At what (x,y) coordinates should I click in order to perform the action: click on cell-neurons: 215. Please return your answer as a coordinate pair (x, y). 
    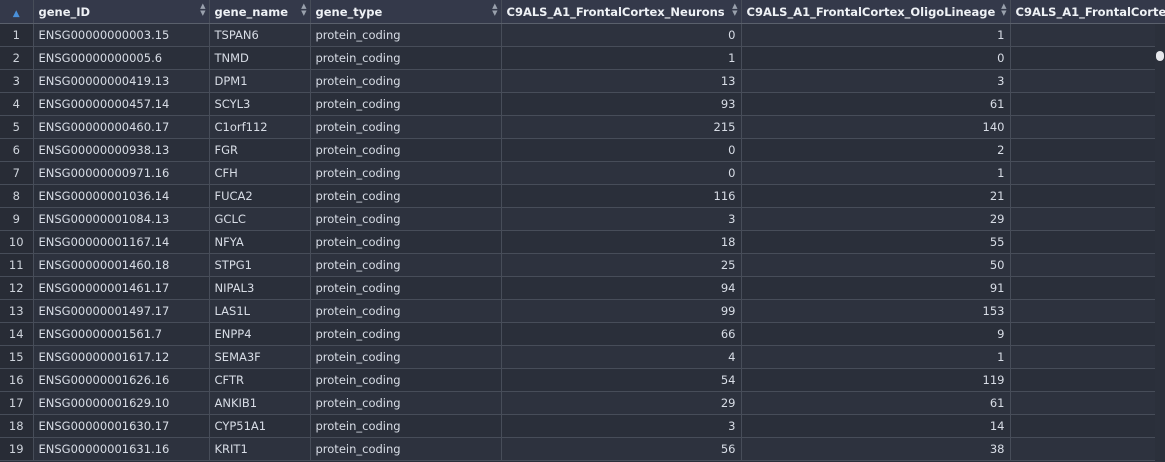
    Looking at the image, I should click on (621, 127).